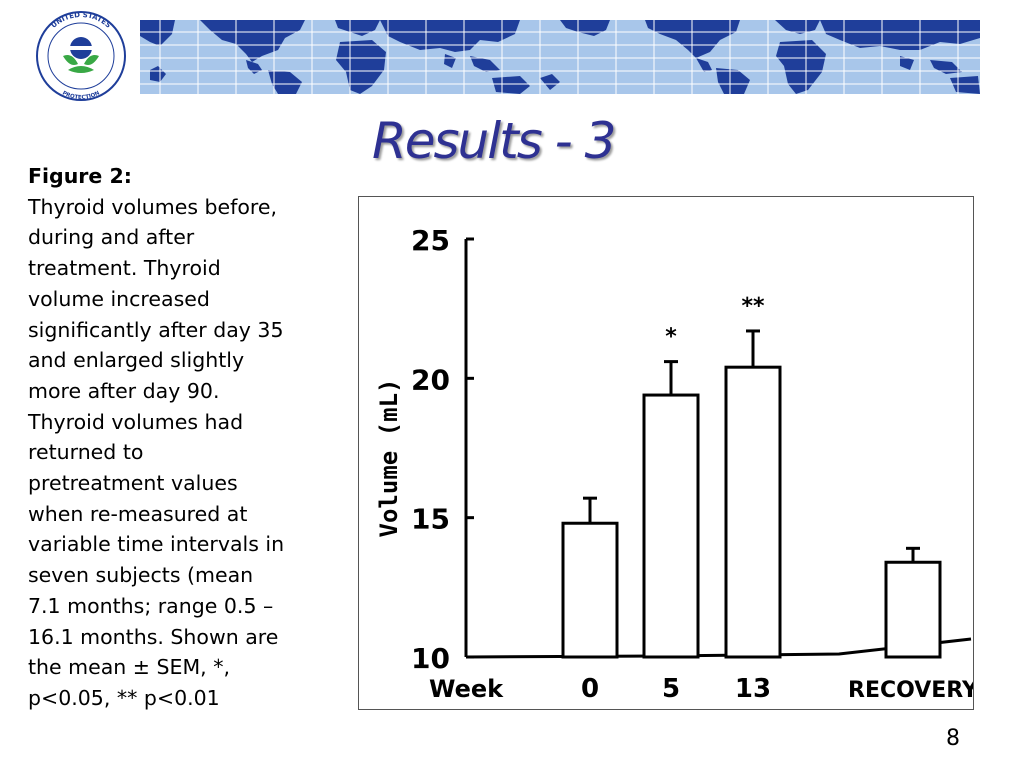 The height and width of the screenshot is (768, 1024). What do you see at coordinates (129, 667) in the screenshot?
I see `caption-line: the mean ± SEM, *,` at bounding box center [129, 667].